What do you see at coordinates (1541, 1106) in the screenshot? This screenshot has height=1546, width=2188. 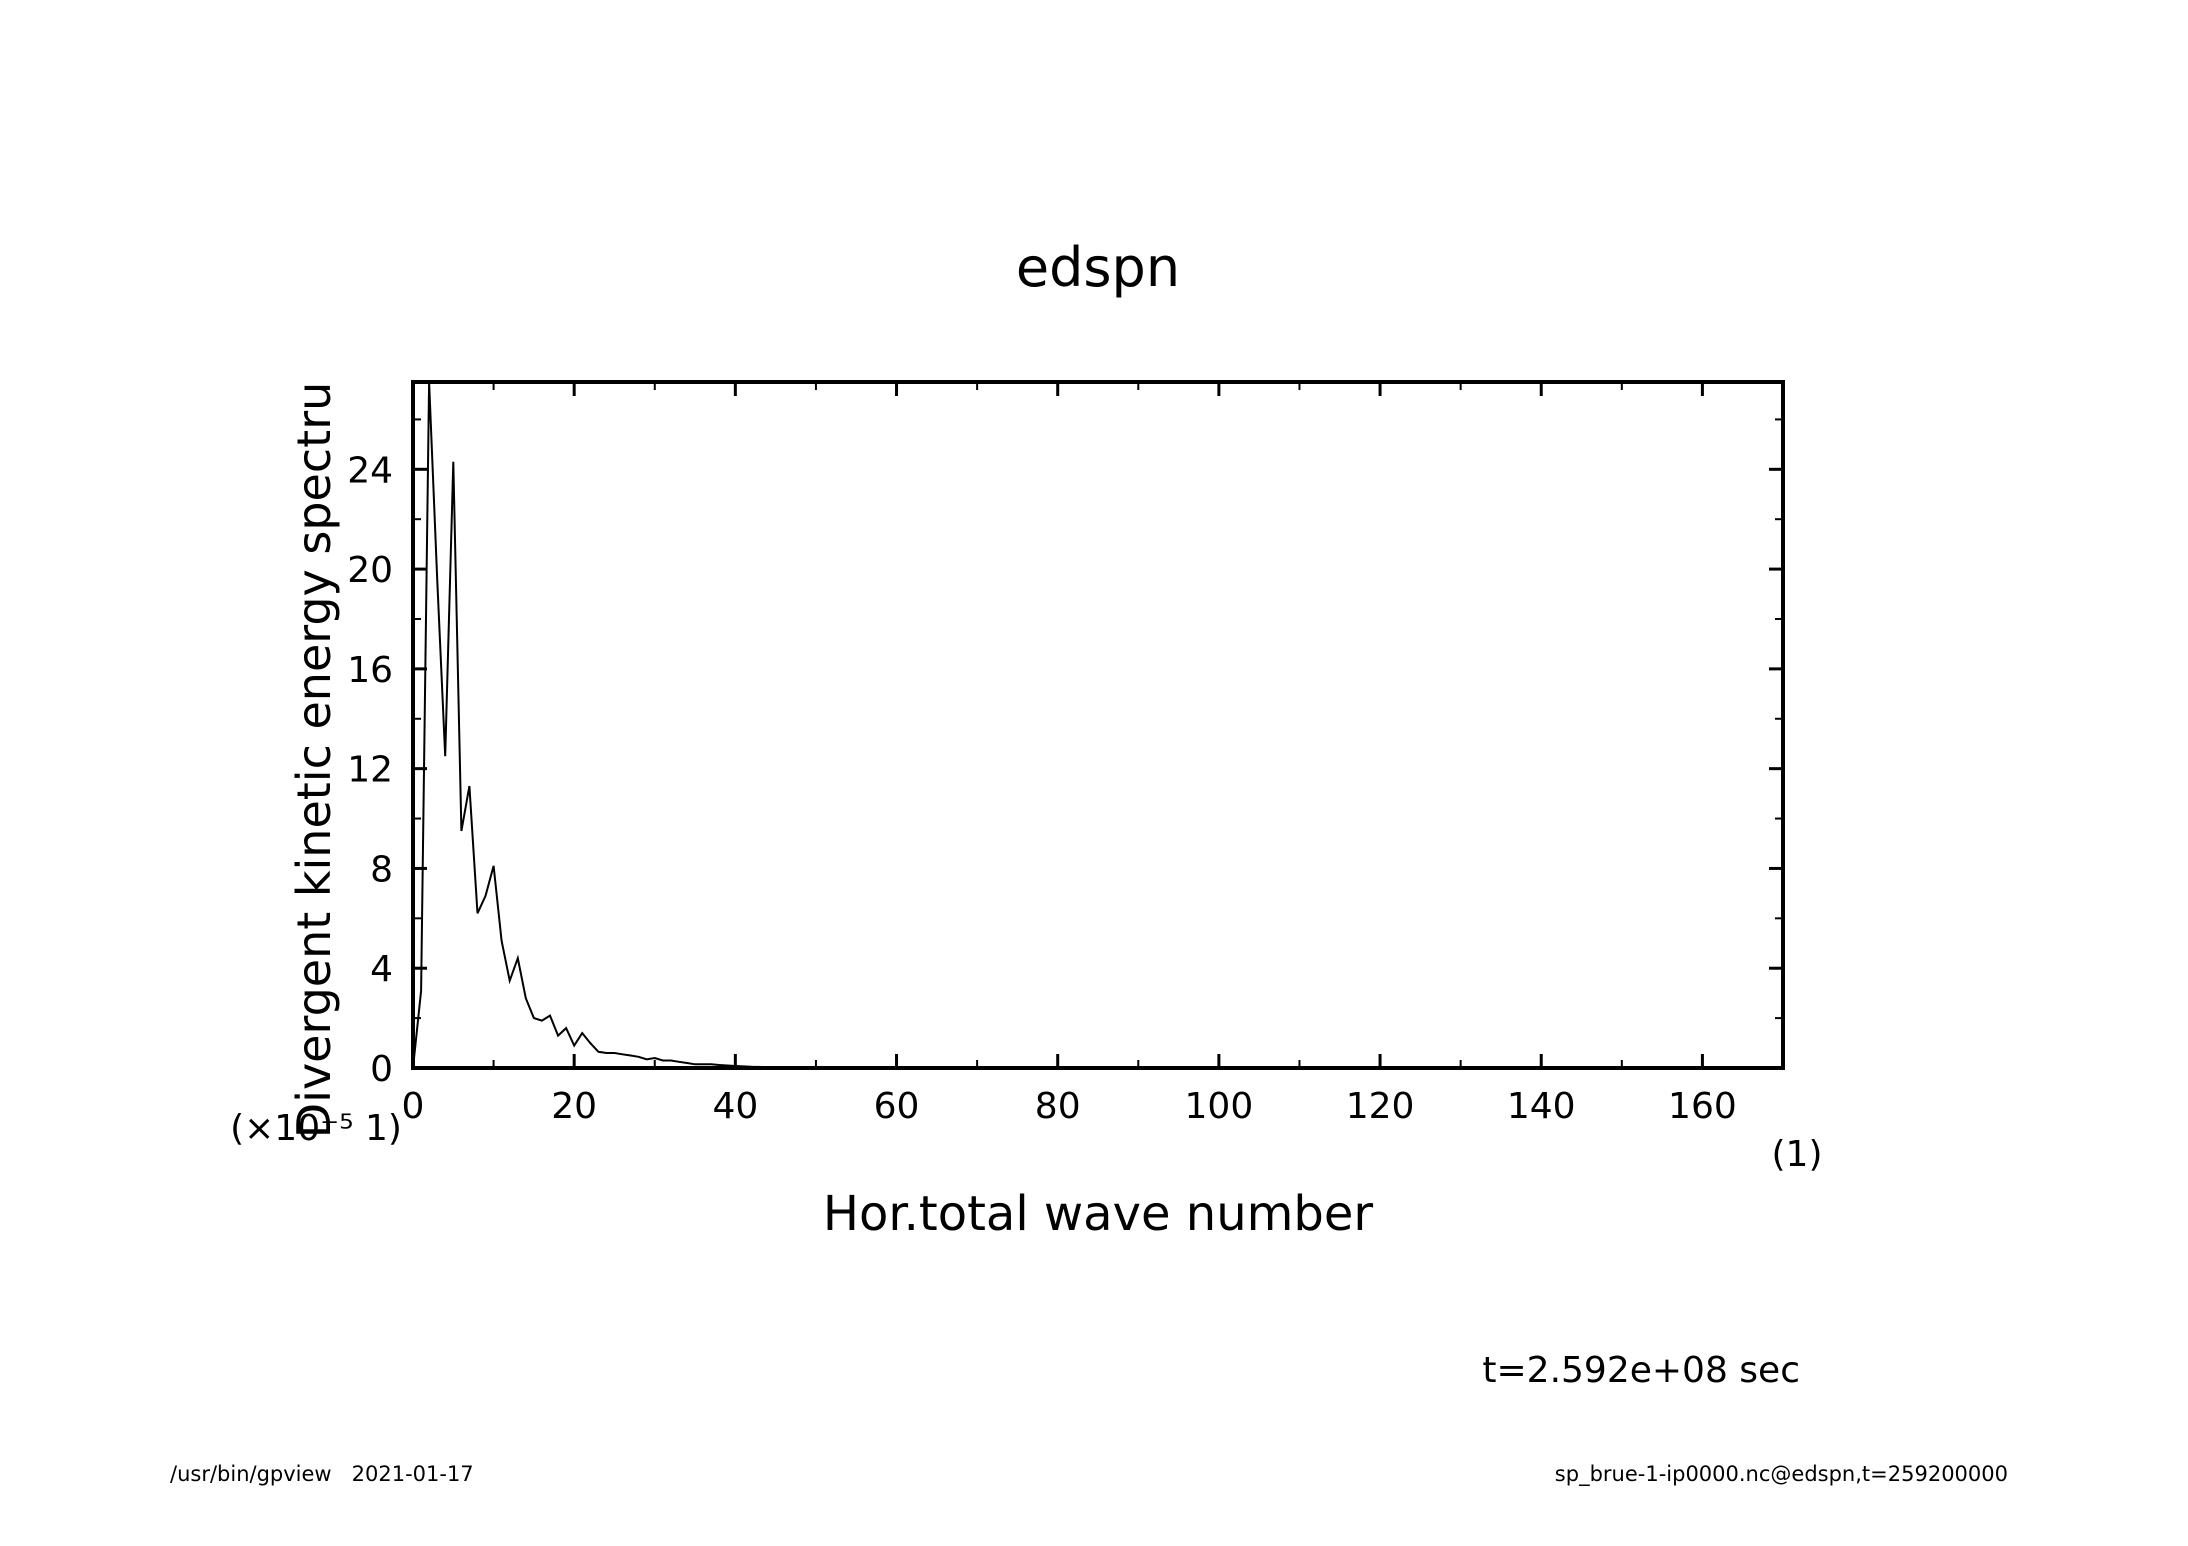 I see `x-tick-label: 140` at bounding box center [1541, 1106].